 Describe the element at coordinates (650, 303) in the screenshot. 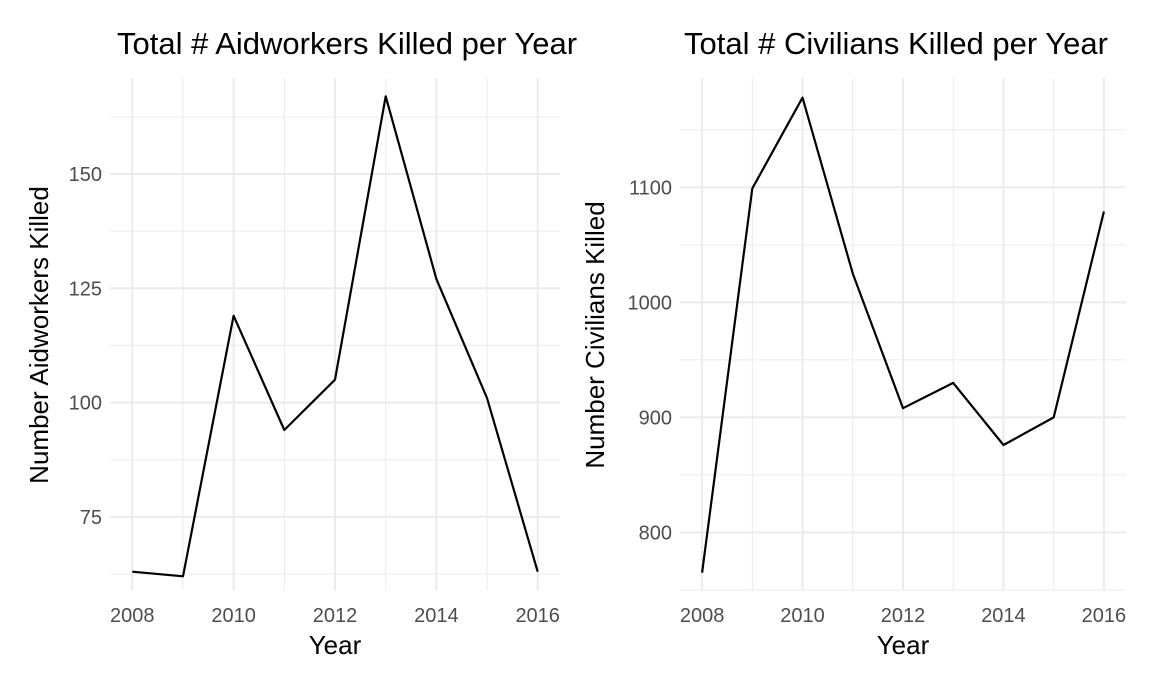

I see `y-tick-label: 1000` at that location.